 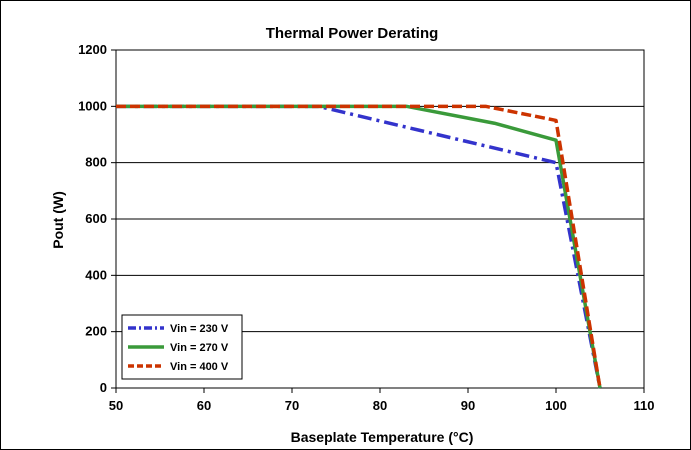 I want to click on y-tick-label: 600, so click(x=96, y=218).